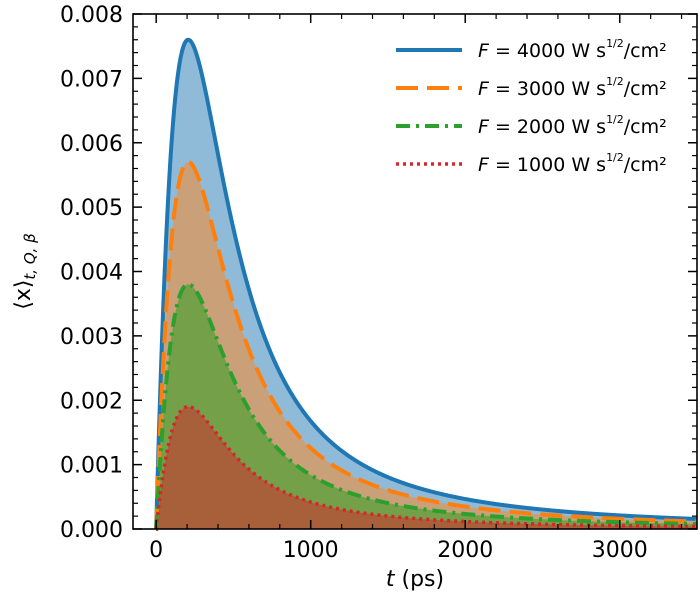 The height and width of the screenshot is (595, 700). Describe the element at coordinates (547, 51) in the screenshot. I see `legend-label-eq: = 4000 W s` at that location.